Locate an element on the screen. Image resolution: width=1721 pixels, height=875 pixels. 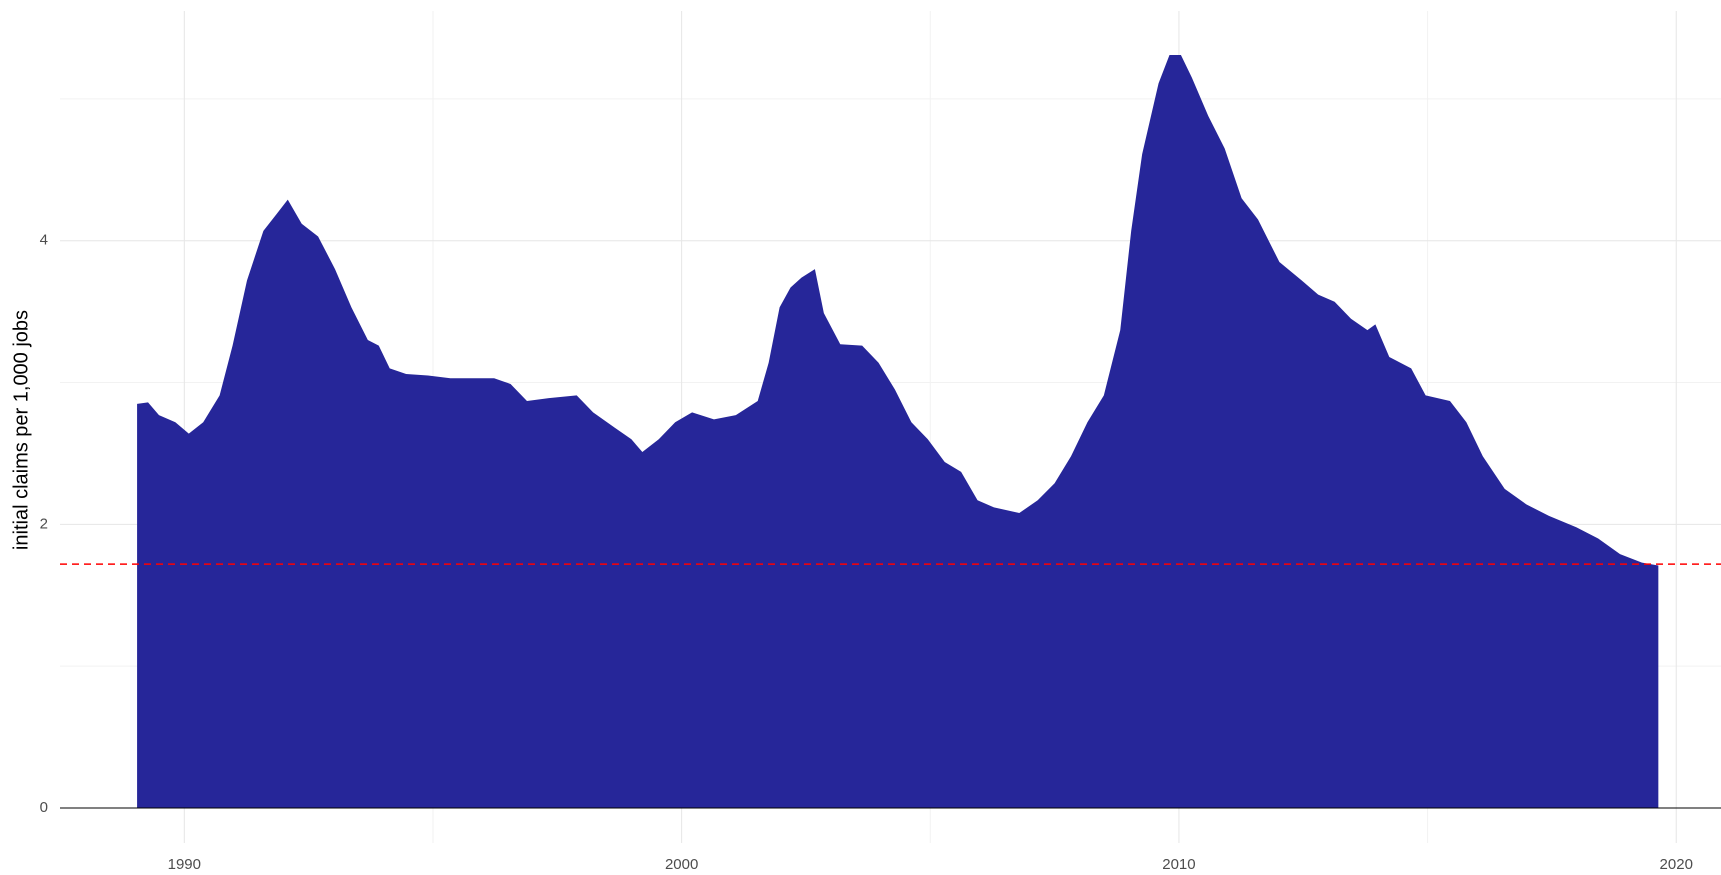
x-tick-label: 1990 is located at coordinates (184, 864).